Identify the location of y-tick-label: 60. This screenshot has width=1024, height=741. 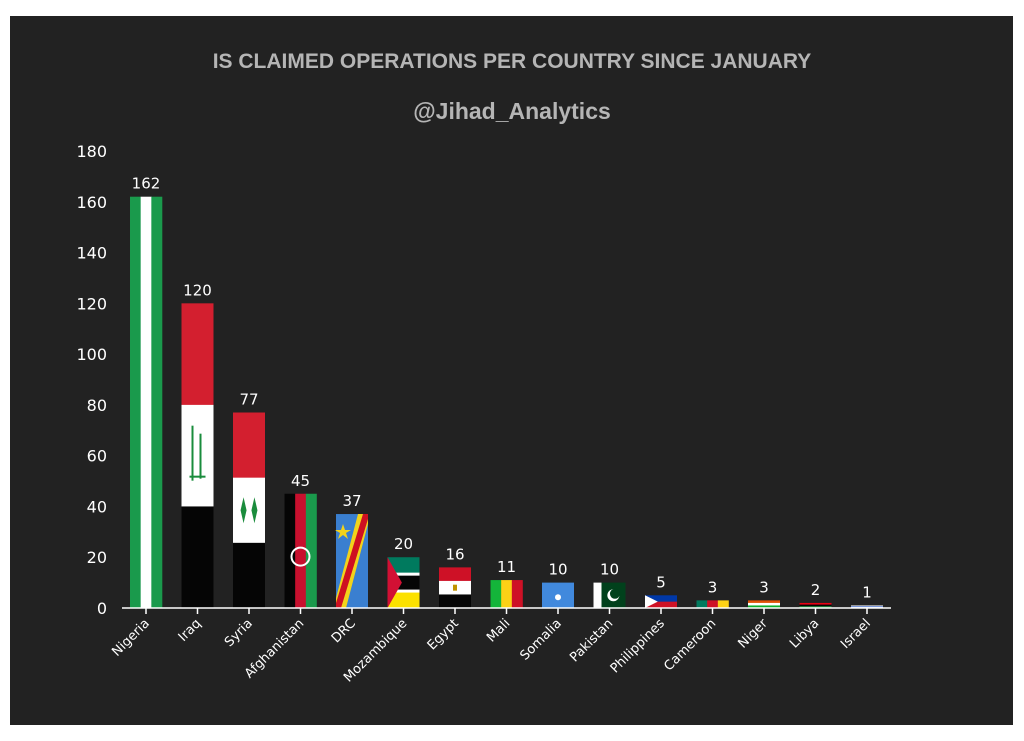
(97, 456).